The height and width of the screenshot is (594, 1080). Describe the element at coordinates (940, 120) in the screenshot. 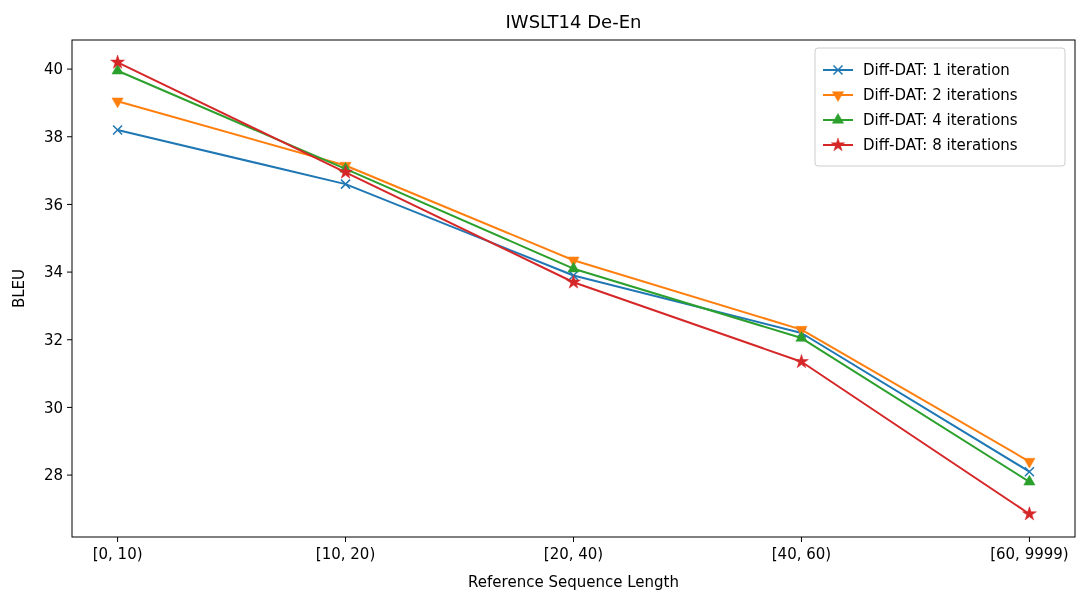

I see `legend-label: Diff-DAT: 4 iterations` at that location.